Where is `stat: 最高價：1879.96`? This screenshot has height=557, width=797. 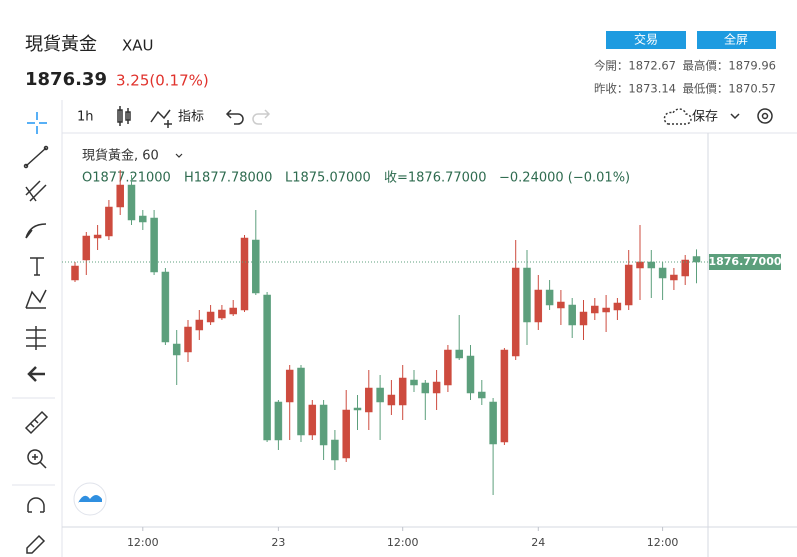 stat: 最高價：1879.96 is located at coordinates (729, 66).